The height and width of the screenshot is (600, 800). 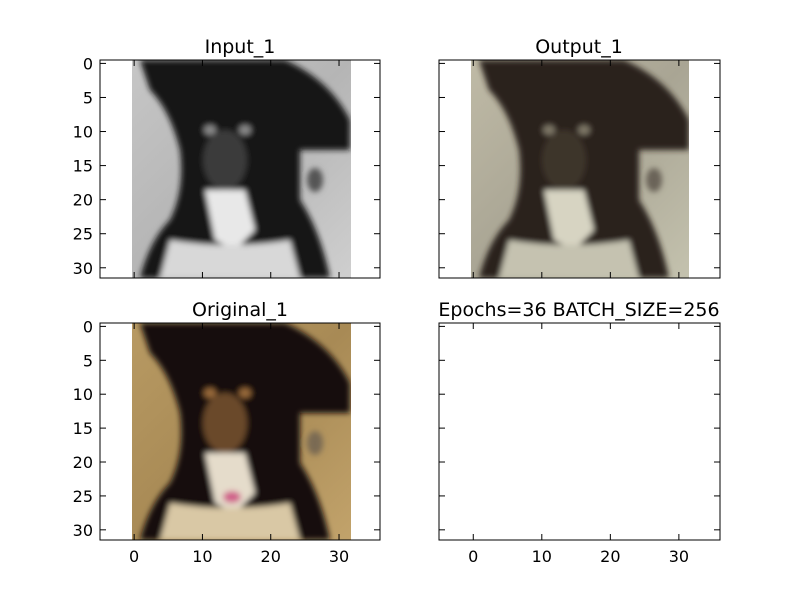 I want to click on axes-frame-input, so click(x=240, y=169).